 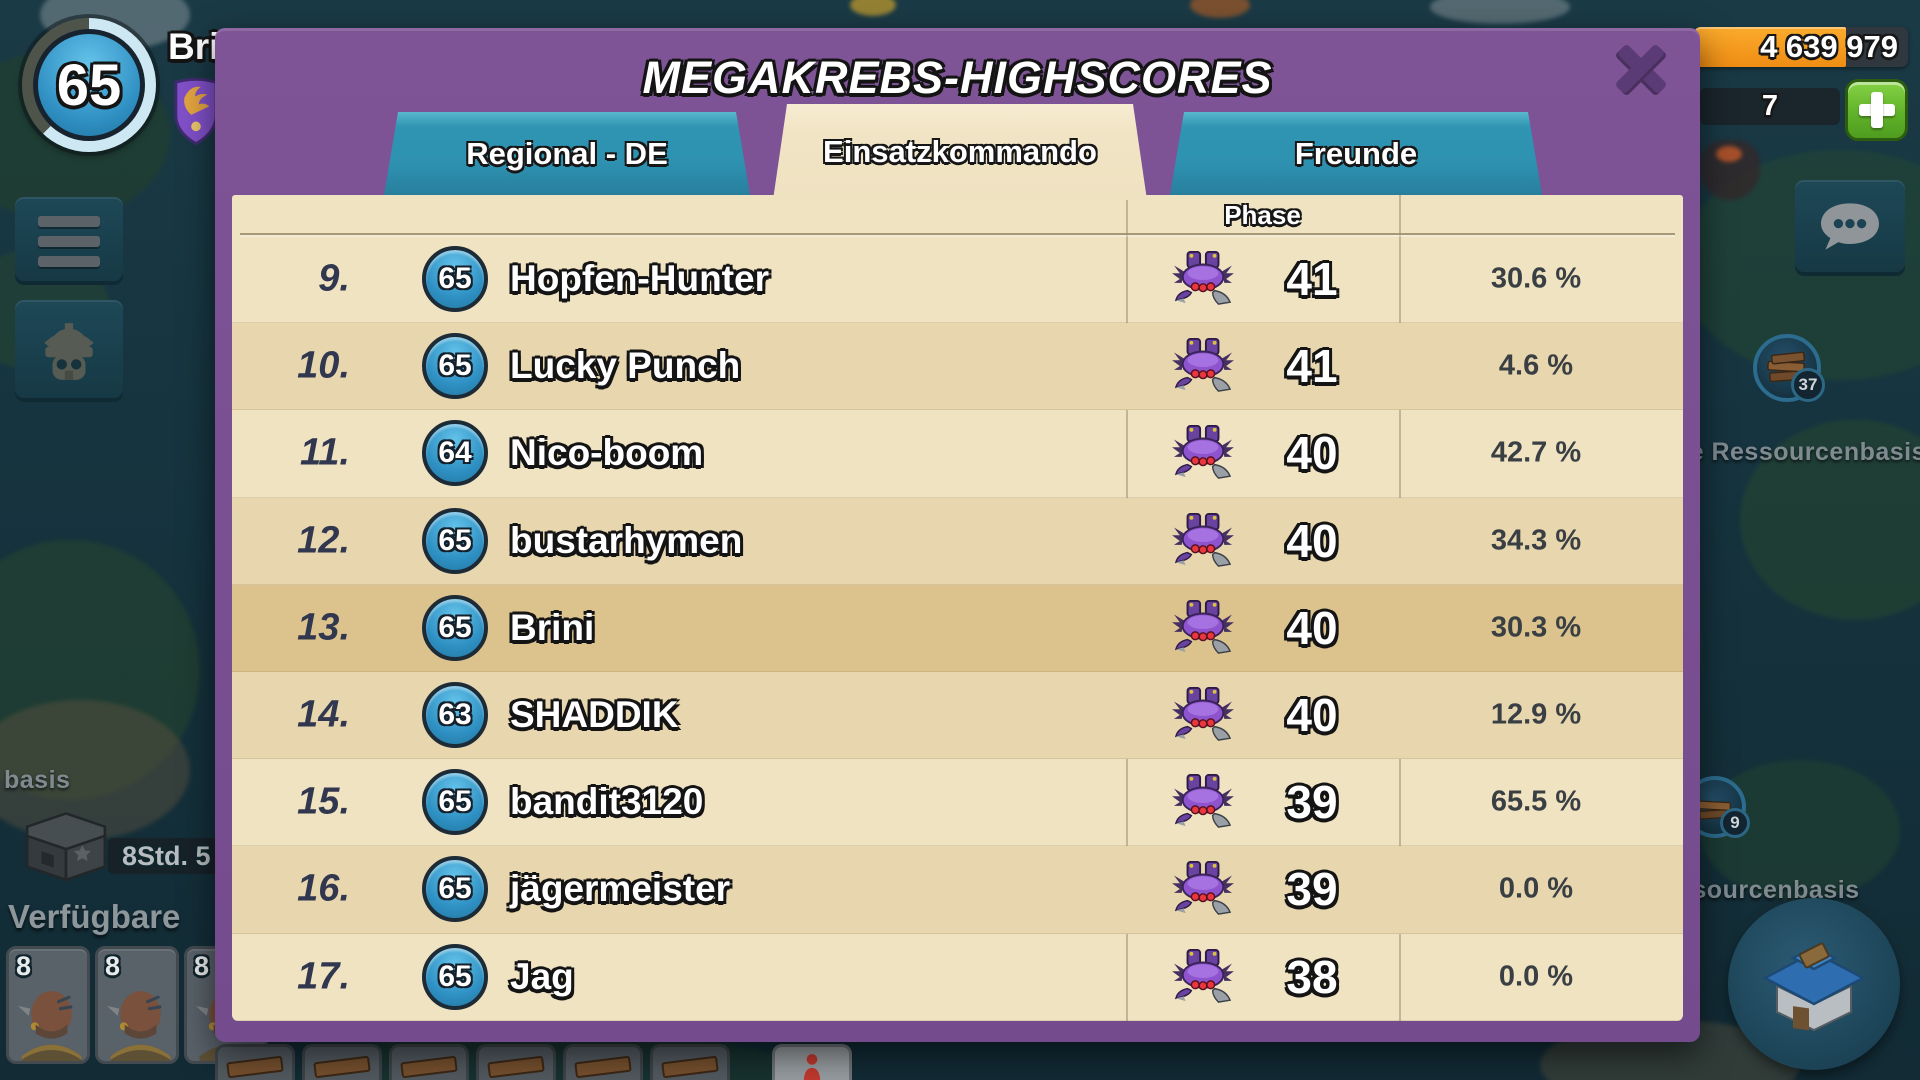 What do you see at coordinates (113, 966) in the screenshot?
I see `troop-count: 8` at bounding box center [113, 966].